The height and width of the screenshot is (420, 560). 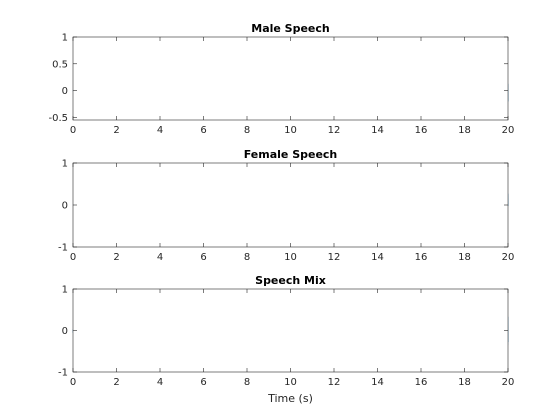 What do you see at coordinates (63, 373) in the screenshot?
I see `speech-mix-ytick-label: -1` at bounding box center [63, 373].